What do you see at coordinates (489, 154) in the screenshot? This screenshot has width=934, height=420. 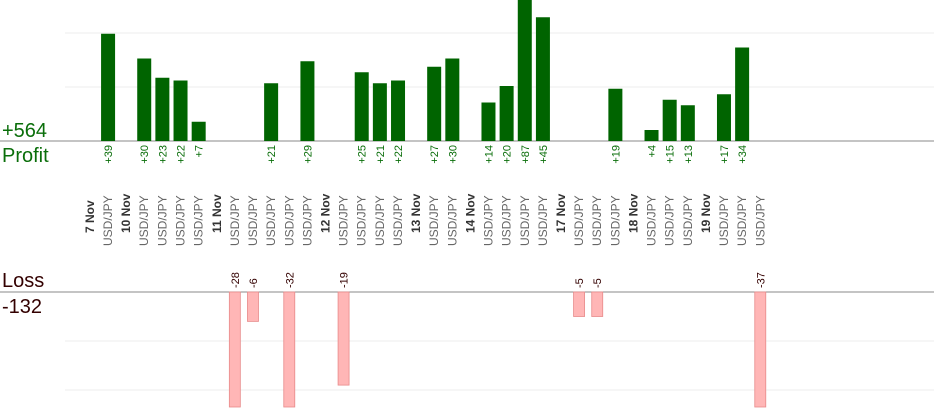 I see `profit-value-label: +14` at bounding box center [489, 154].